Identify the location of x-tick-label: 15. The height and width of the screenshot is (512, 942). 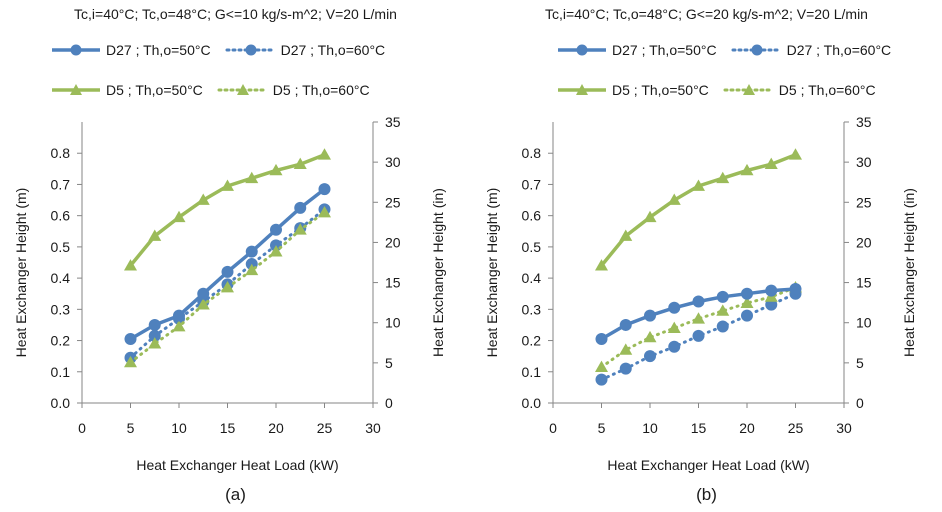
(228, 428).